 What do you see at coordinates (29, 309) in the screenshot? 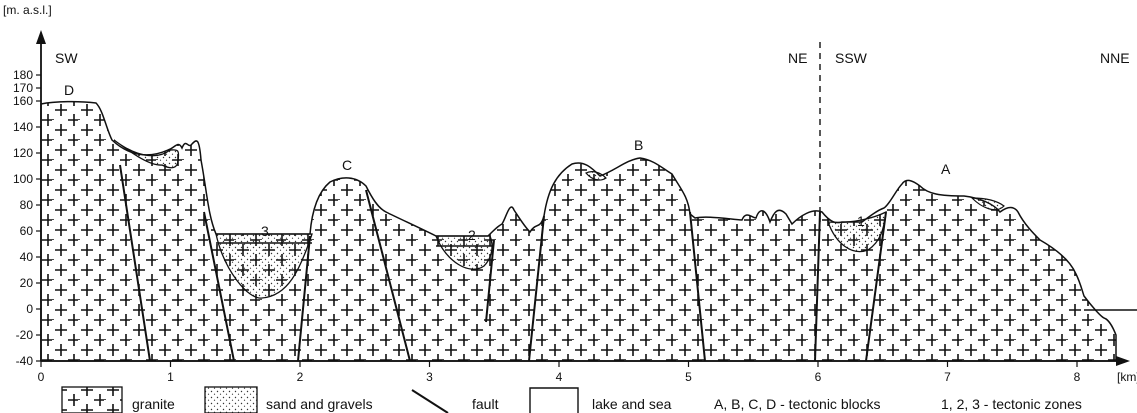
I see `y-tick-label: 0` at bounding box center [29, 309].